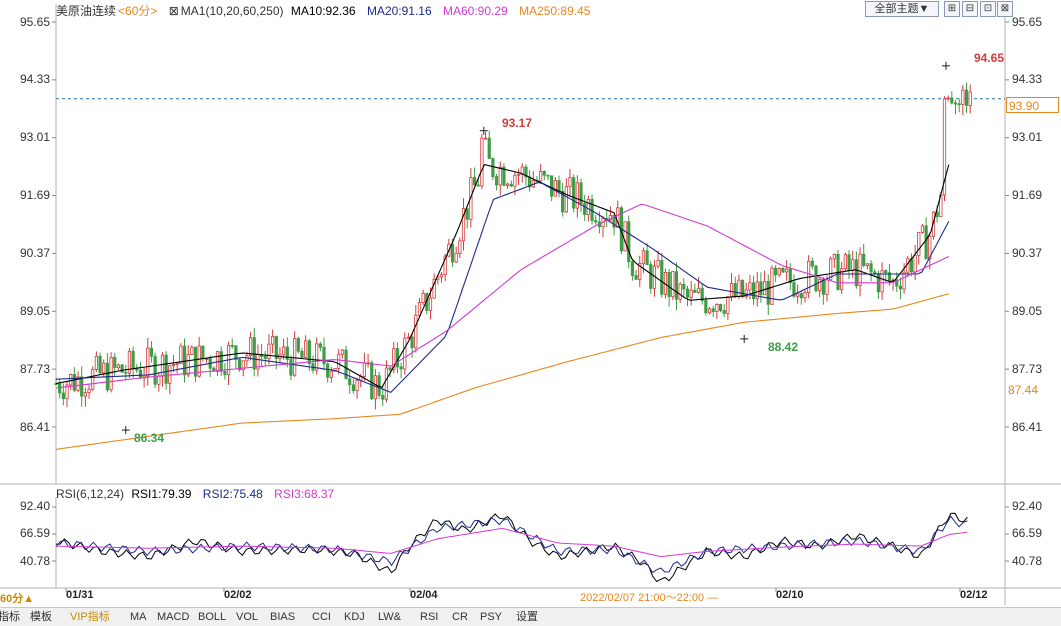 Image resolution: width=1061 pixels, height=626 pixels. What do you see at coordinates (149, 438) in the screenshot?
I see `low-annotation: 86.34` at bounding box center [149, 438].